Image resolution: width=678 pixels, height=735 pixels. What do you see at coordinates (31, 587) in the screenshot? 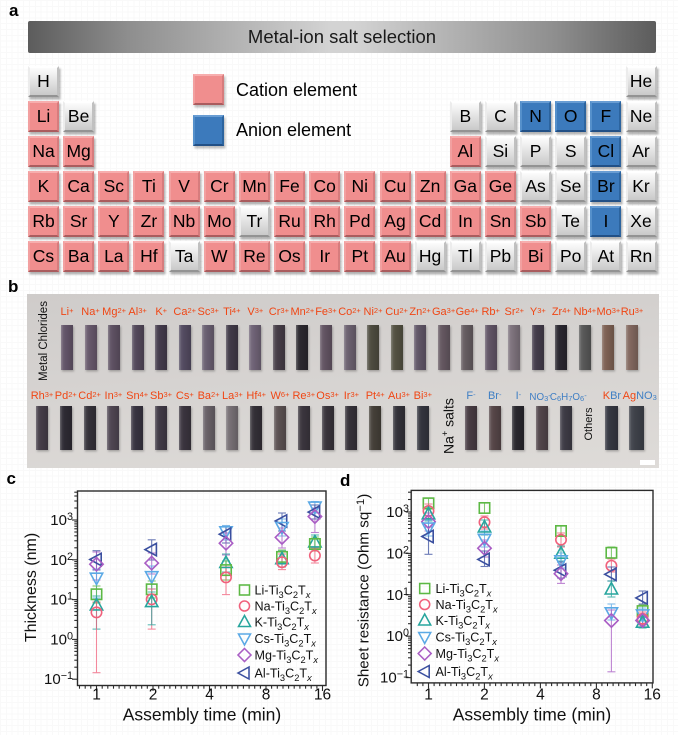
I see `svg-text: Thickness (nm)` at bounding box center [31, 587].